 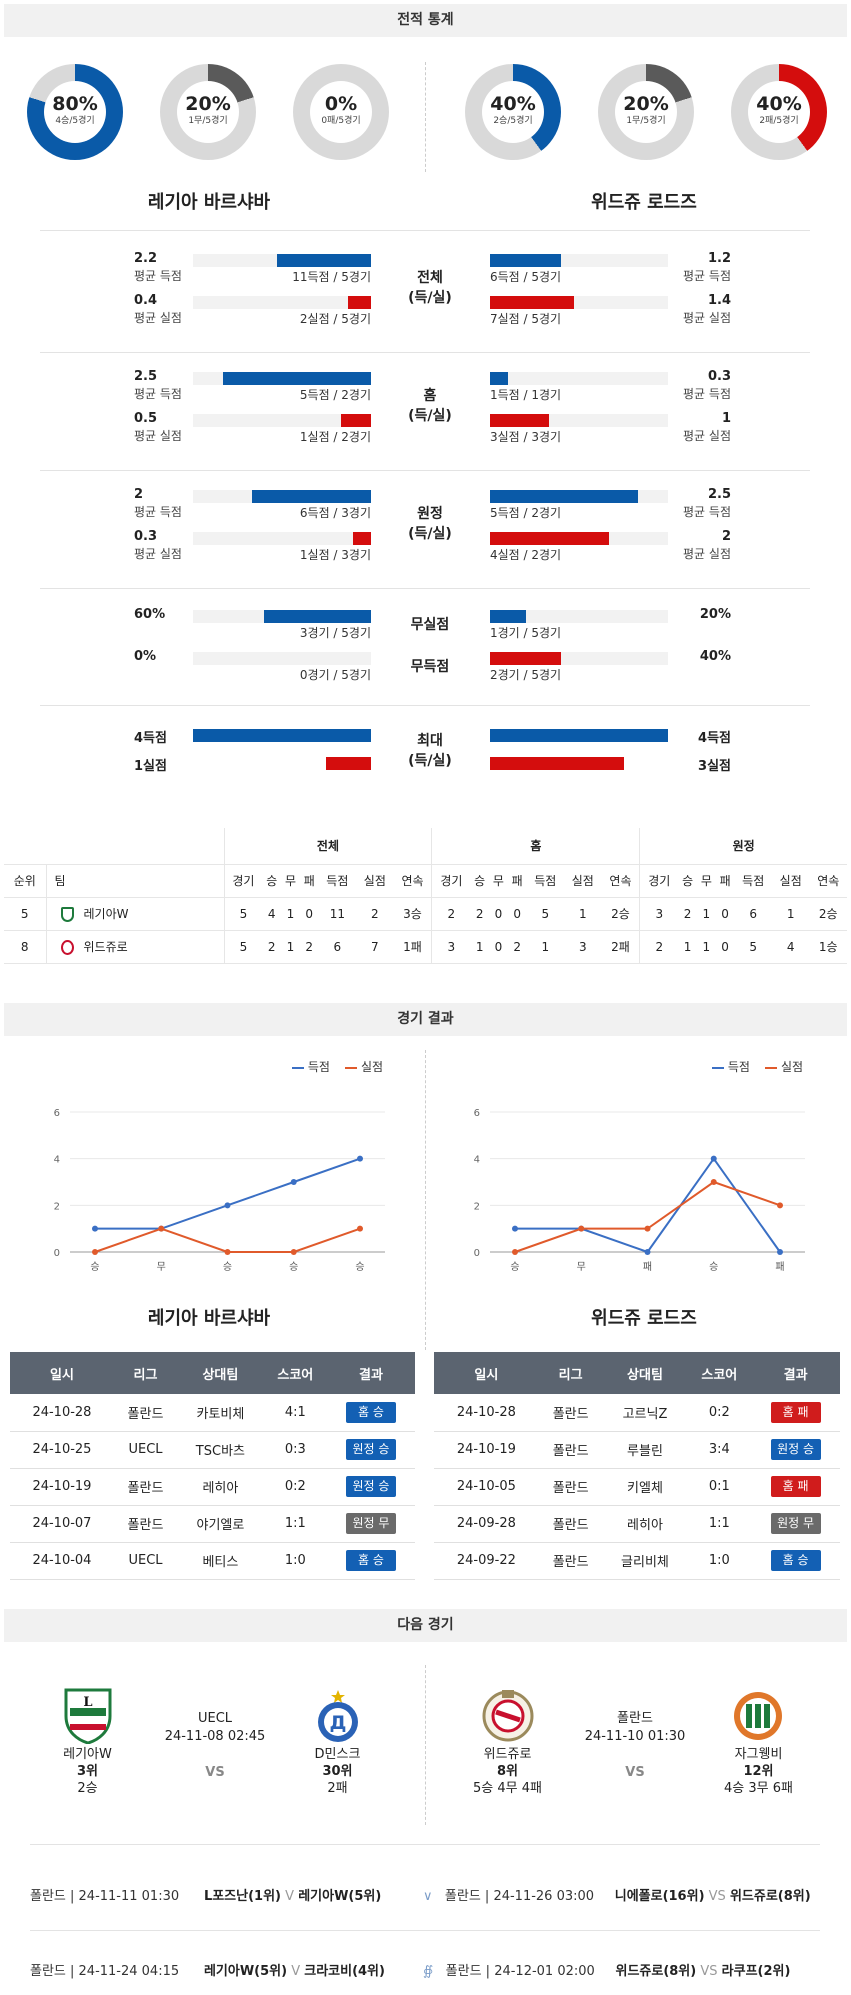 I want to click on home-stat-value: 2, so click(x=139, y=494).